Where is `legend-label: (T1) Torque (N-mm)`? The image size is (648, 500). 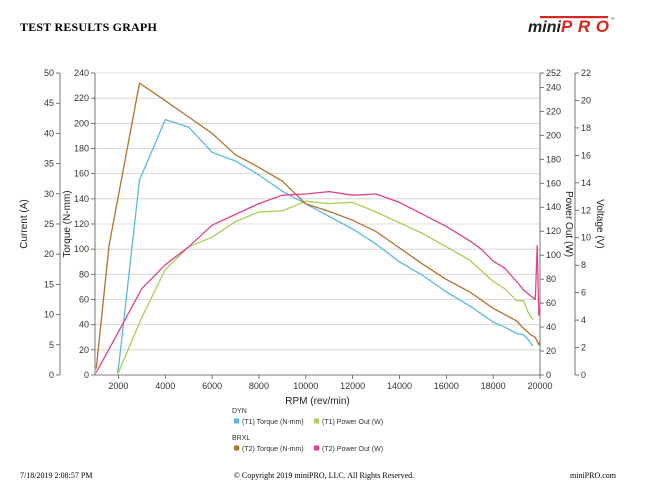
legend-label: (T1) Torque (N-mm) is located at coordinates (273, 422).